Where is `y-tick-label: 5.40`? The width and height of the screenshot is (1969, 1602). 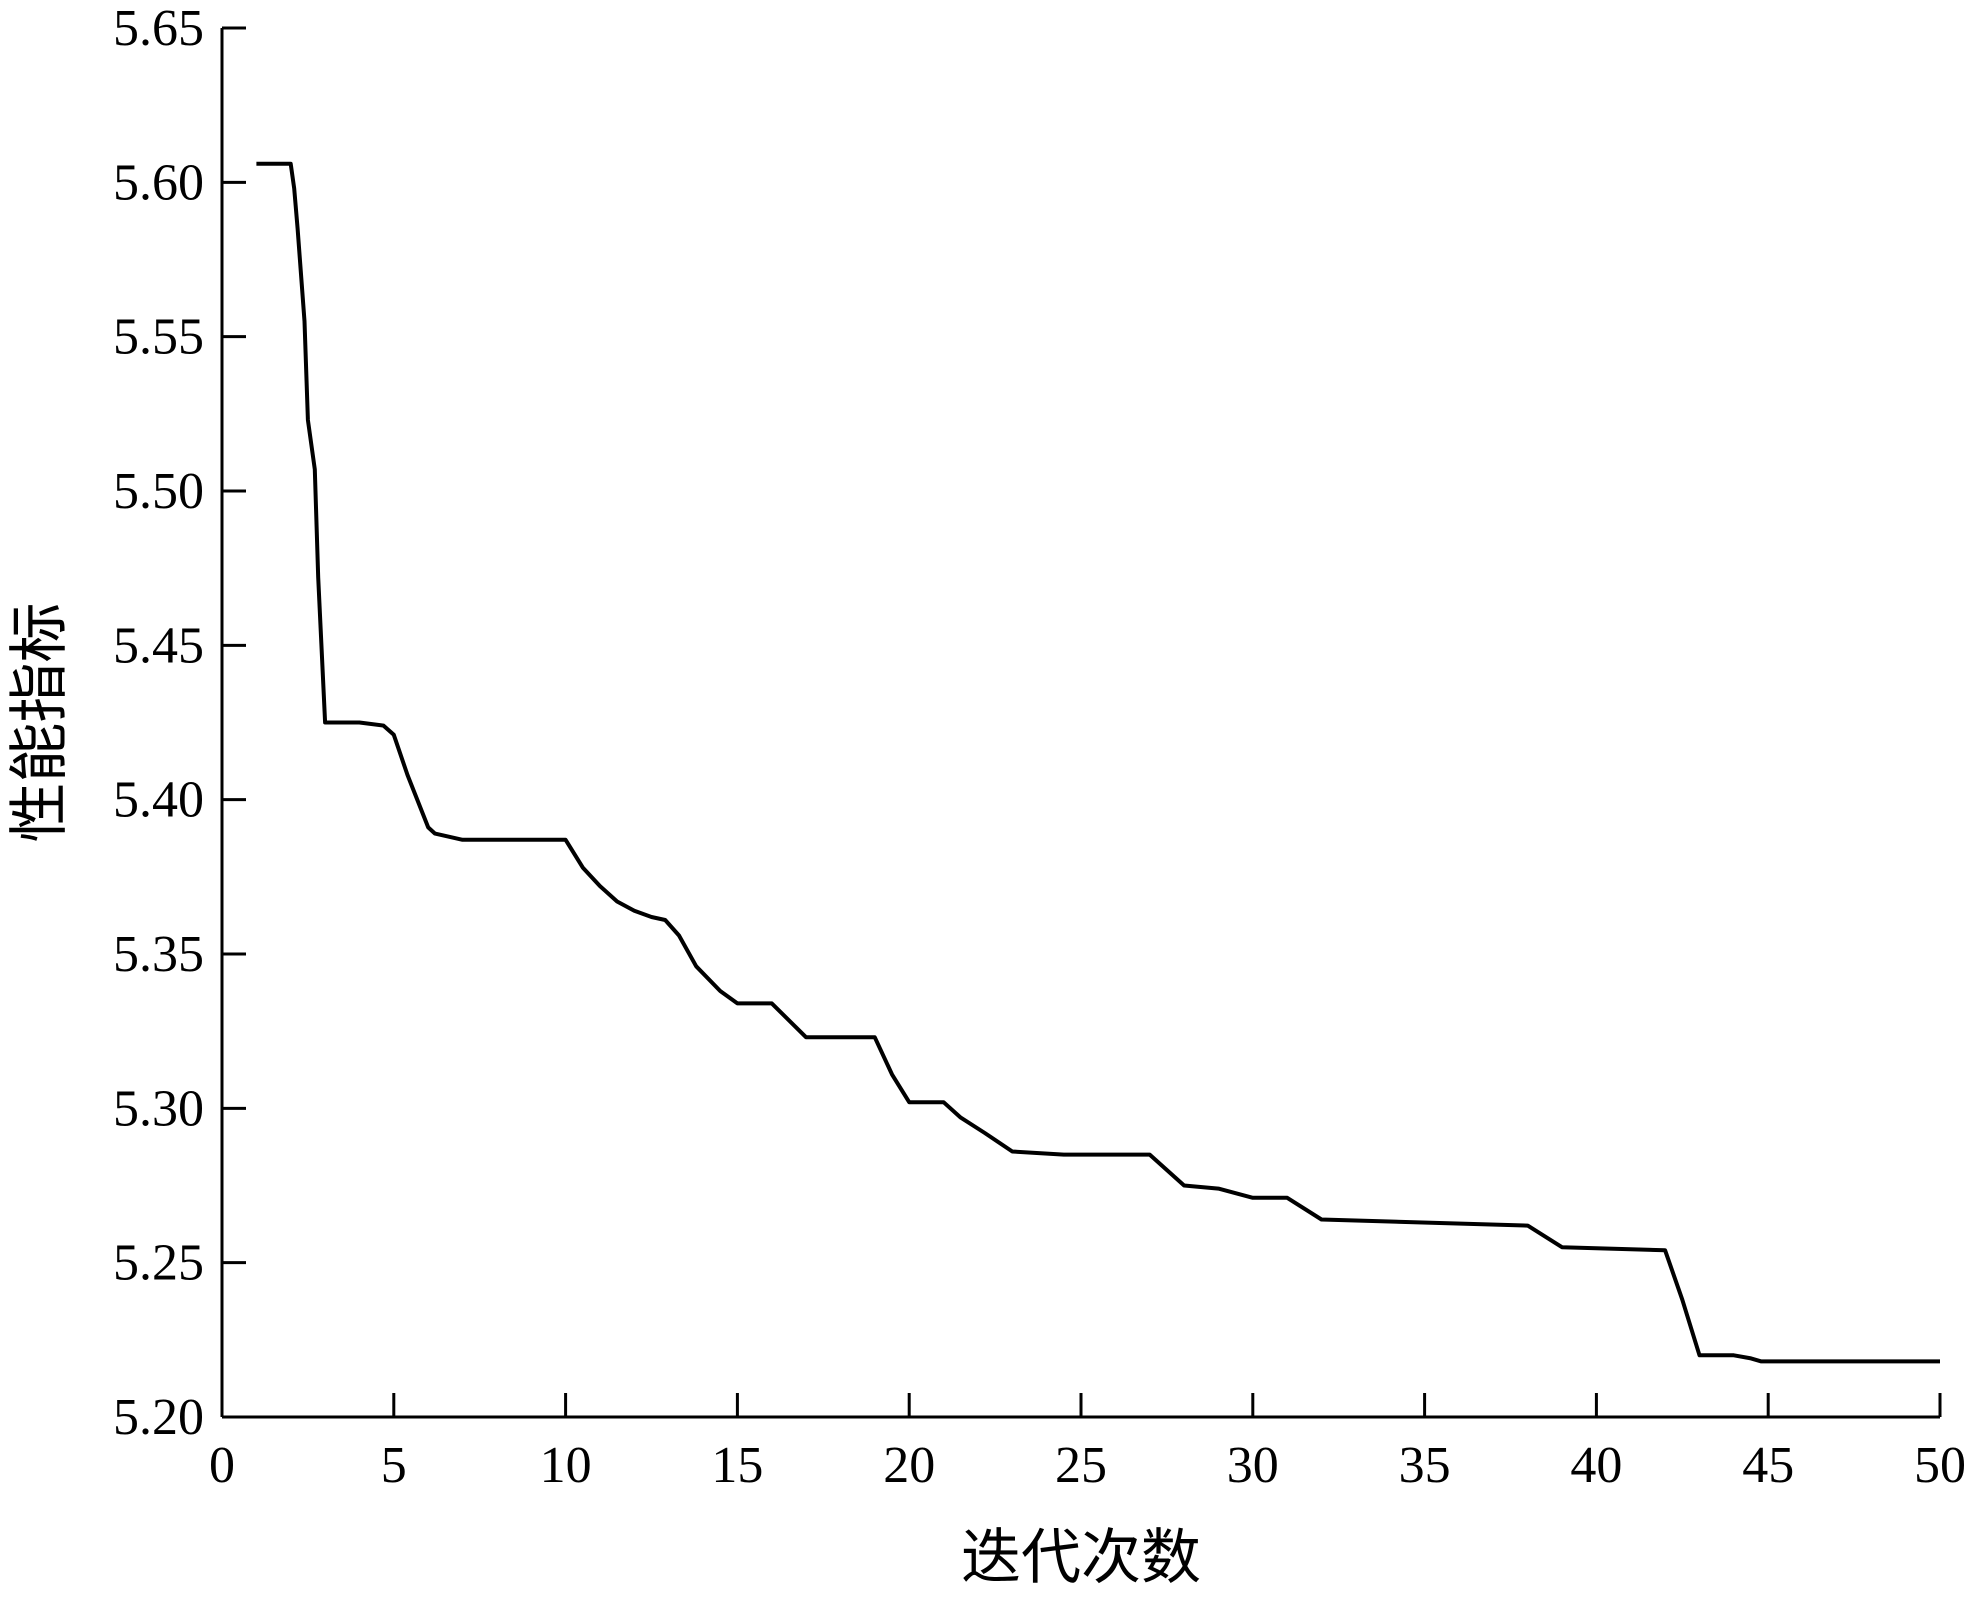 y-tick-label: 5.40 is located at coordinates (158, 800).